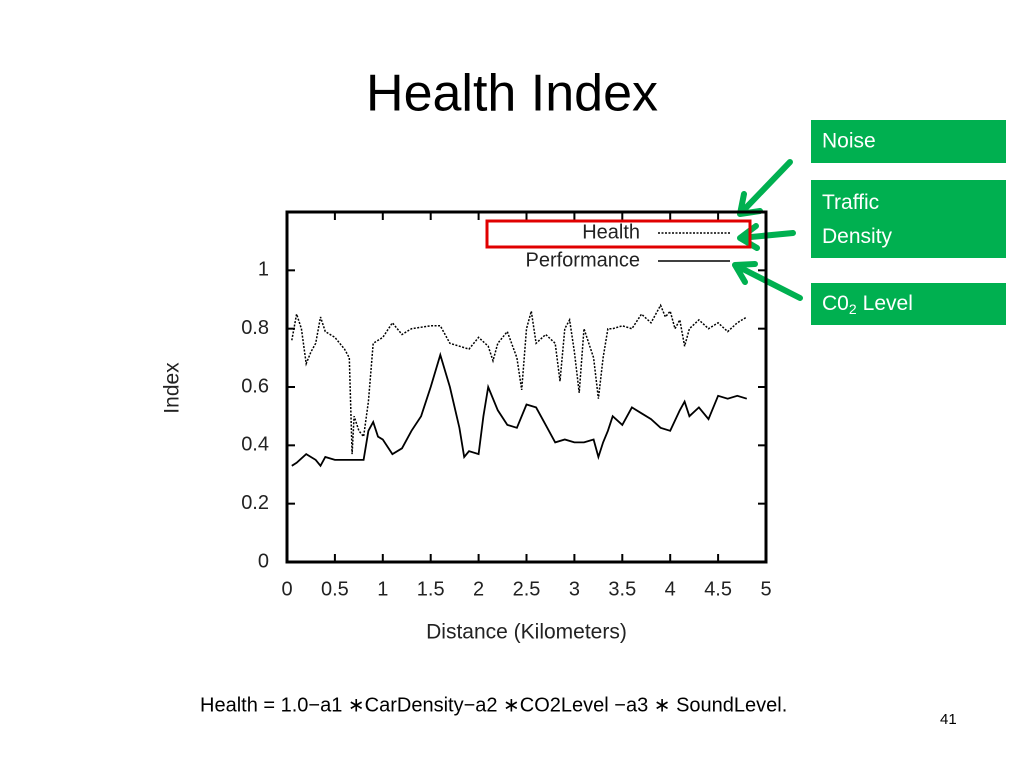 This screenshot has width=1024, height=773. I want to click on x-tick-label: 0.5, so click(335, 589).